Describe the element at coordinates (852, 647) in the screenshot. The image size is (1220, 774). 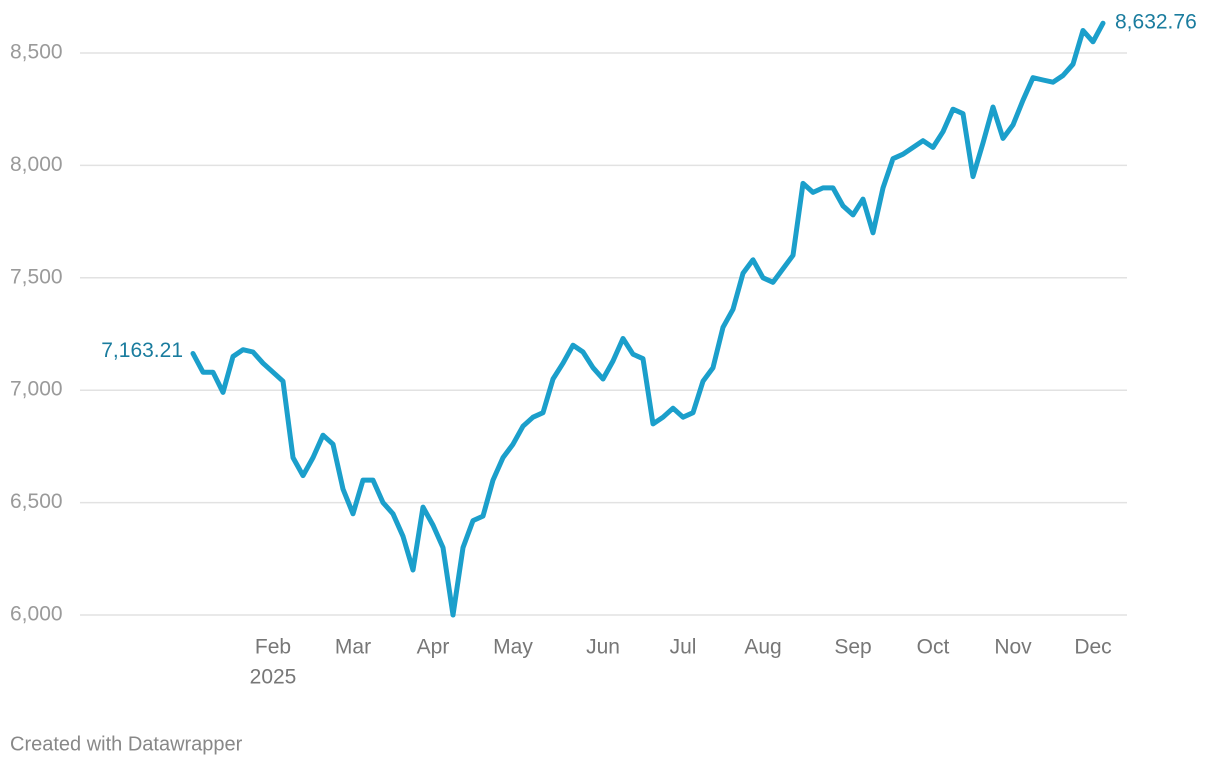
I see `x-tick-label: Sep` at that location.